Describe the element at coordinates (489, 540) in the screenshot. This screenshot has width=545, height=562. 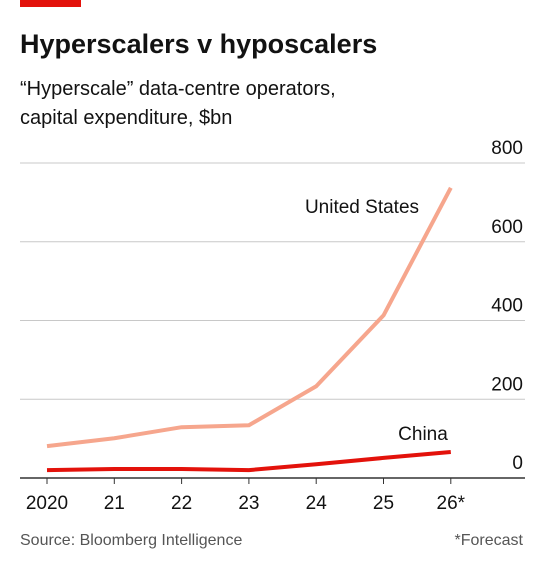
I see `footnote: *Forecast` at that location.